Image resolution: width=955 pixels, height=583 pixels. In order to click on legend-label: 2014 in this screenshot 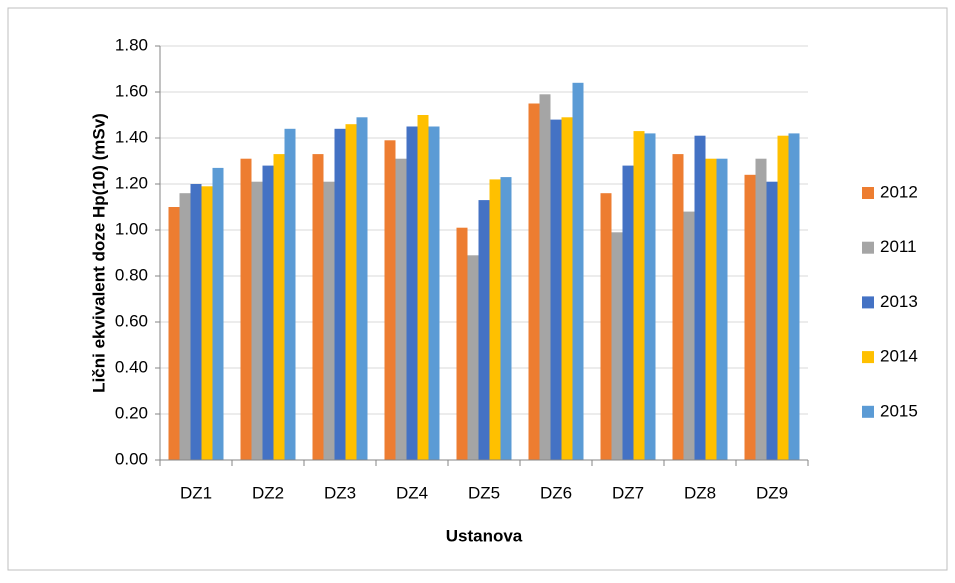, I will do `click(899, 356)`.